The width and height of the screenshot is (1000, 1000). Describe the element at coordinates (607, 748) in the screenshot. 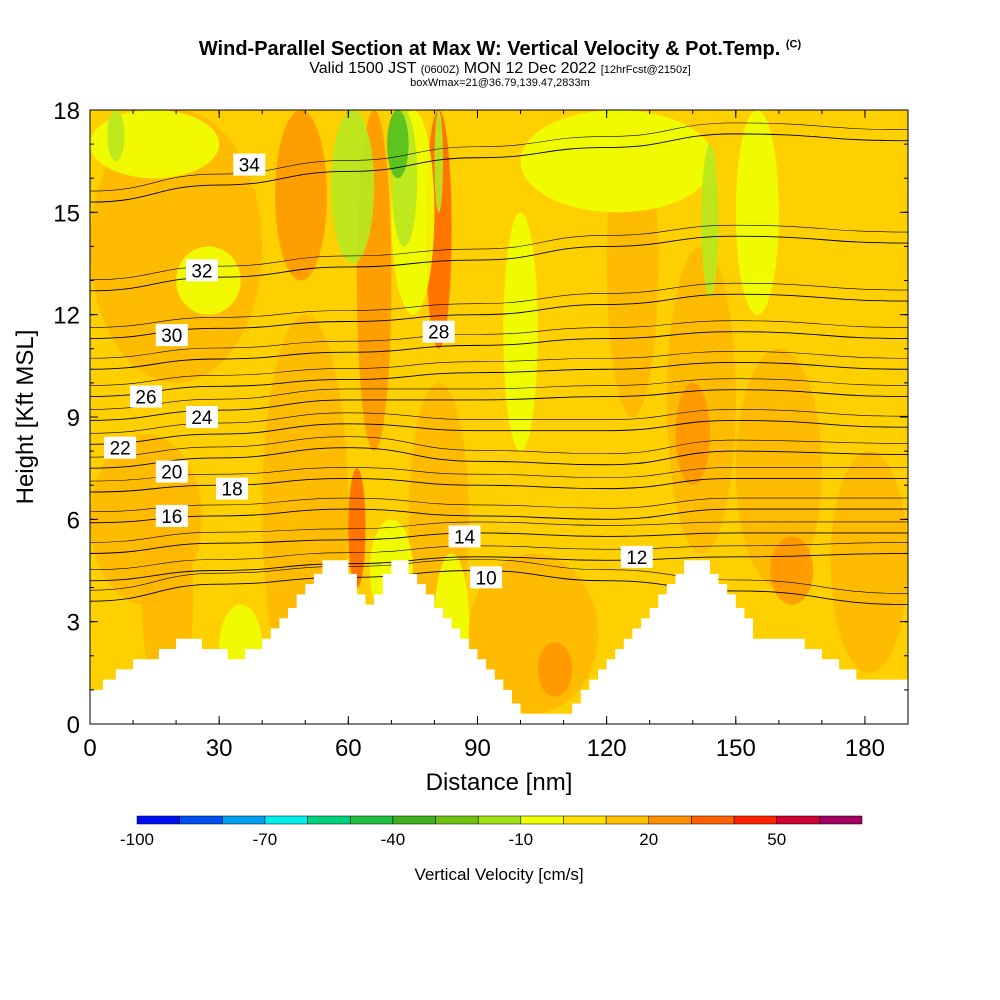

I see `x-tick-label-120: 120` at that location.